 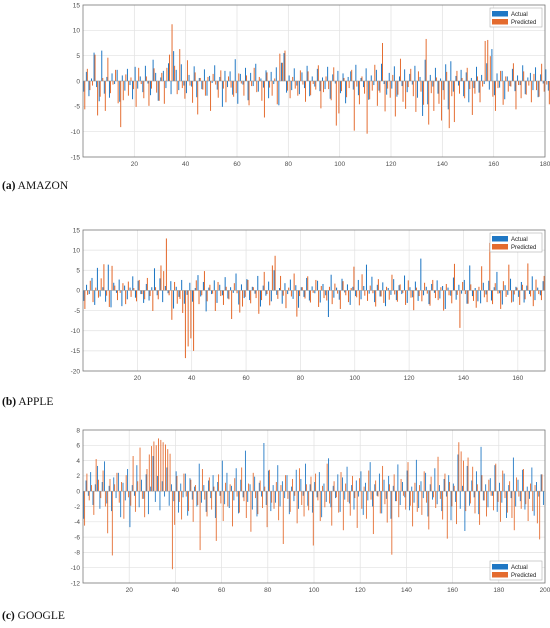 What do you see at coordinates (442, 164) in the screenshot?
I see `x-tick-label: 140` at bounding box center [442, 164].